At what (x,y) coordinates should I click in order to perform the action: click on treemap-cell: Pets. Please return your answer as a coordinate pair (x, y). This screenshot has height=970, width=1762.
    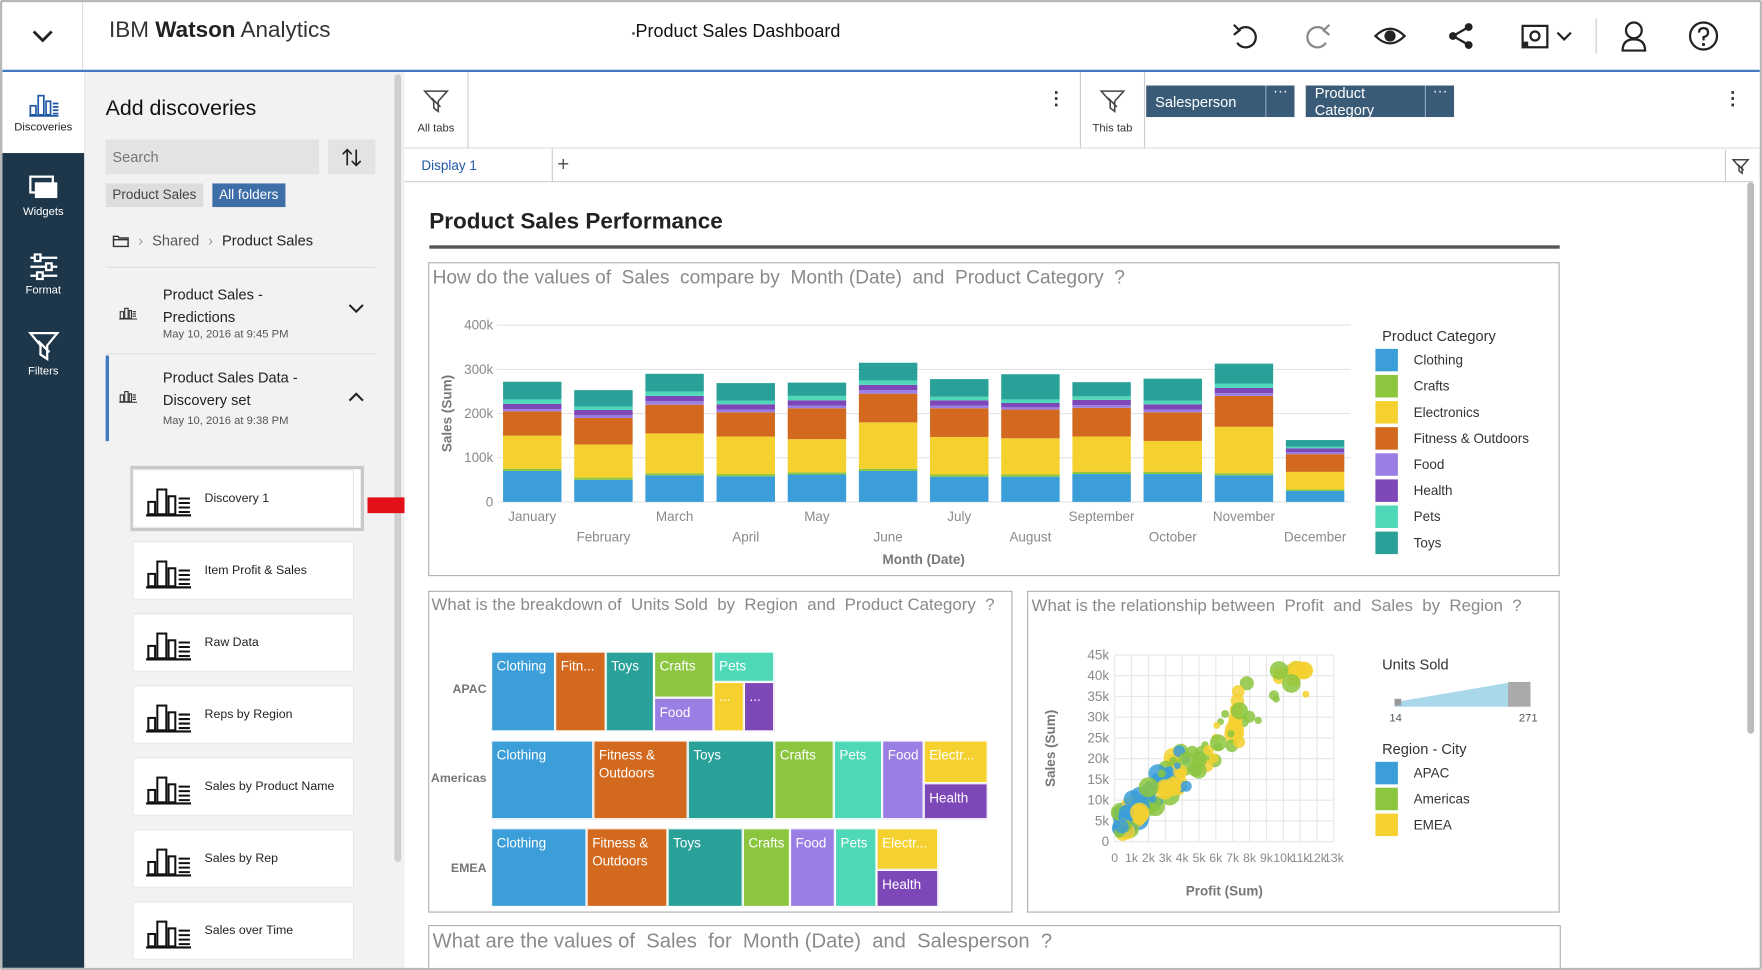
    Looking at the image, I should click on (855, 867).